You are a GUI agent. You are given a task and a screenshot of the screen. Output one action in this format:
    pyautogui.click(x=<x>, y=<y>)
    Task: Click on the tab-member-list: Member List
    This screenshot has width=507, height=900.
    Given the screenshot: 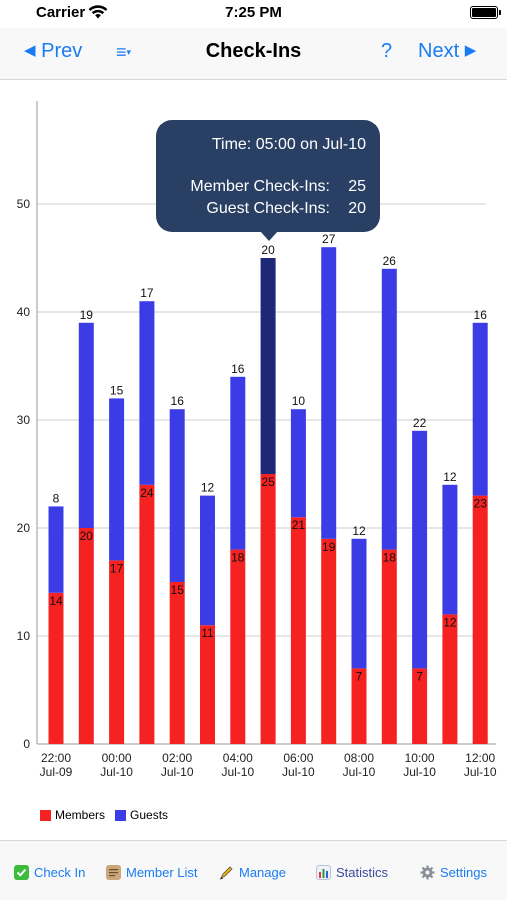 What is the action you would take?
    pyautogui.click(x=152, y=872)
    